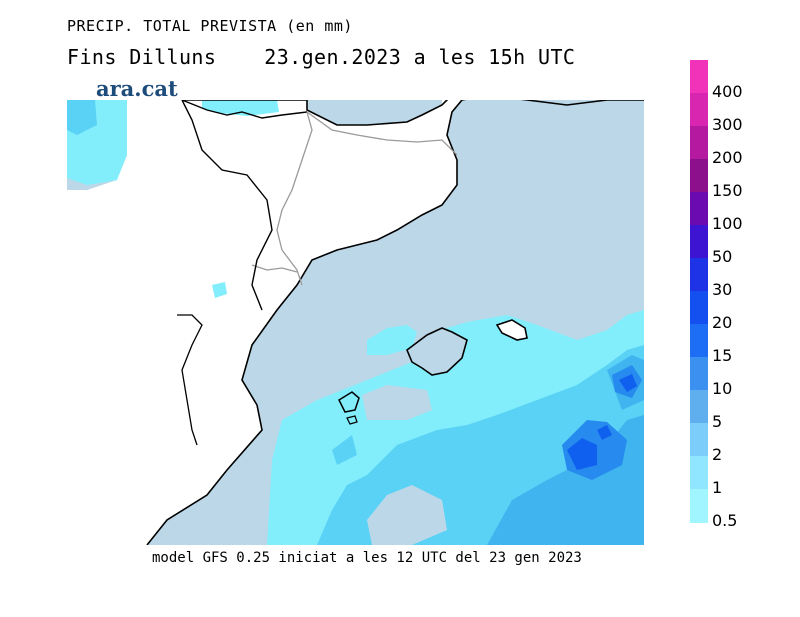  I want to click on legend-label: 100, so click(727, 223).